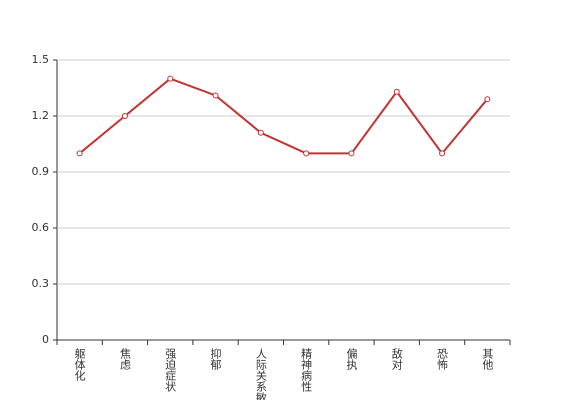  I want to click on x-tick-label: 精神病性, so click(306, 370).